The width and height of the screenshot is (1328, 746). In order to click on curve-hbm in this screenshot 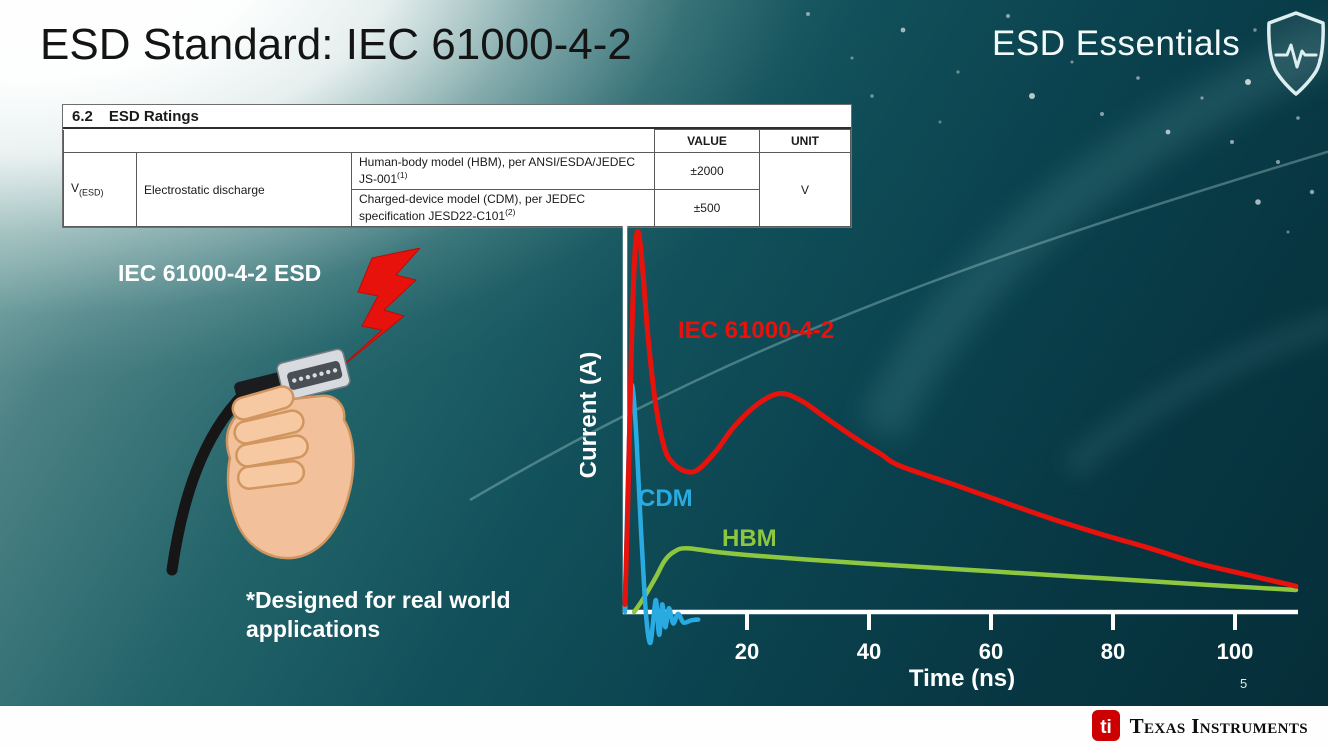, I will do `click(965, 580)`.